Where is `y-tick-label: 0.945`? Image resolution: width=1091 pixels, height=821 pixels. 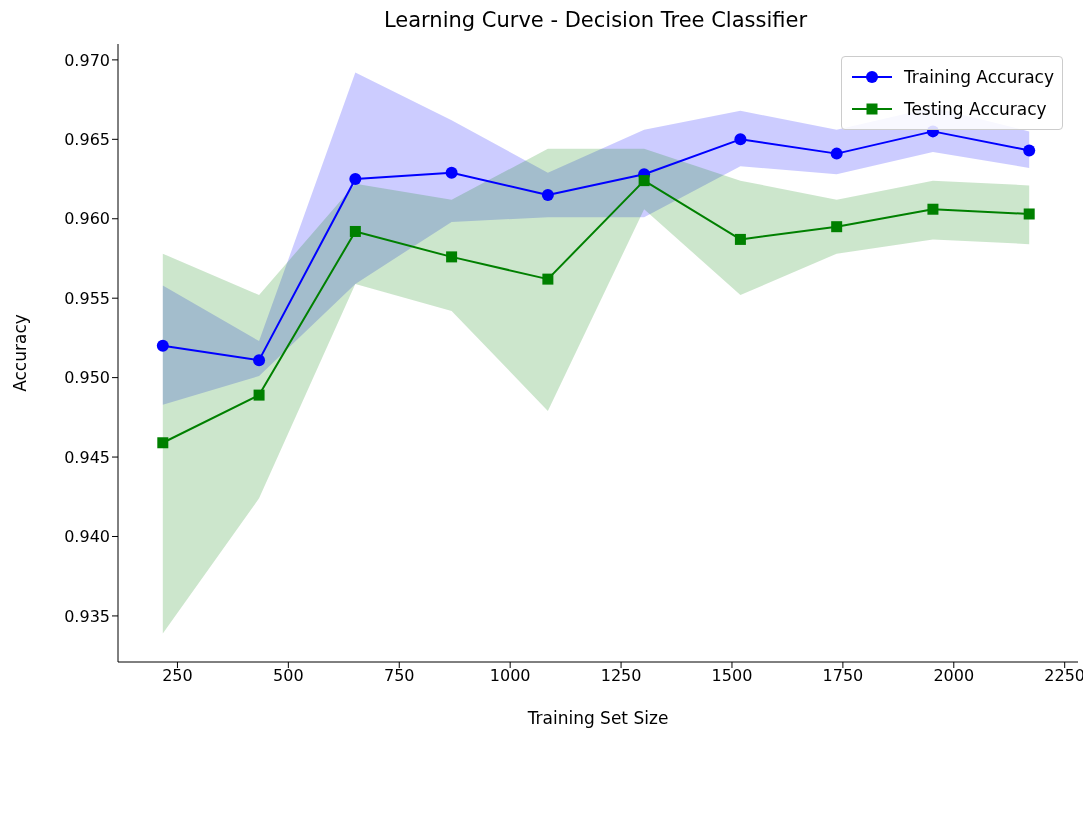 y-tick-label: 0.945 is located at coordinates (87, 457).